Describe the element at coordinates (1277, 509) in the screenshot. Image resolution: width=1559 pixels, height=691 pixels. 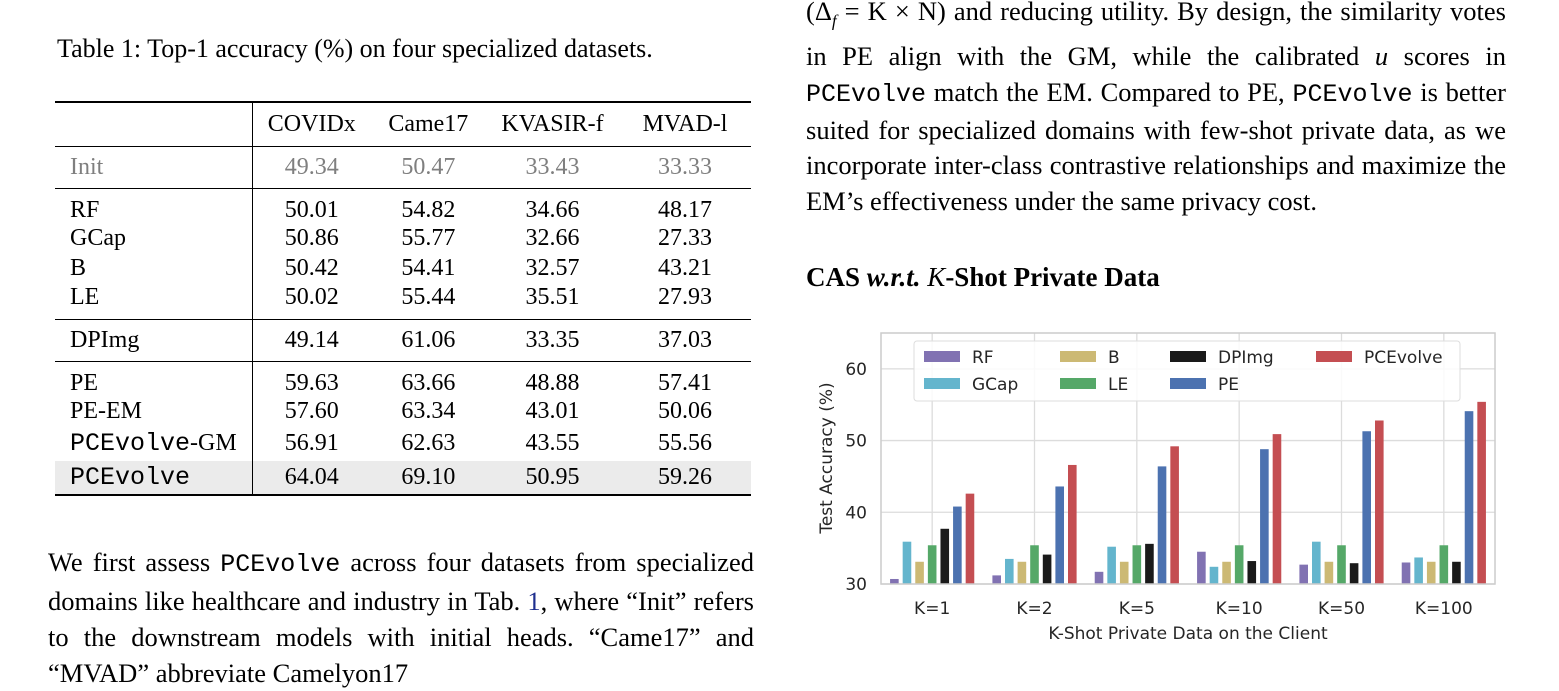
I see `bar-pcevolve-k10` at that location.